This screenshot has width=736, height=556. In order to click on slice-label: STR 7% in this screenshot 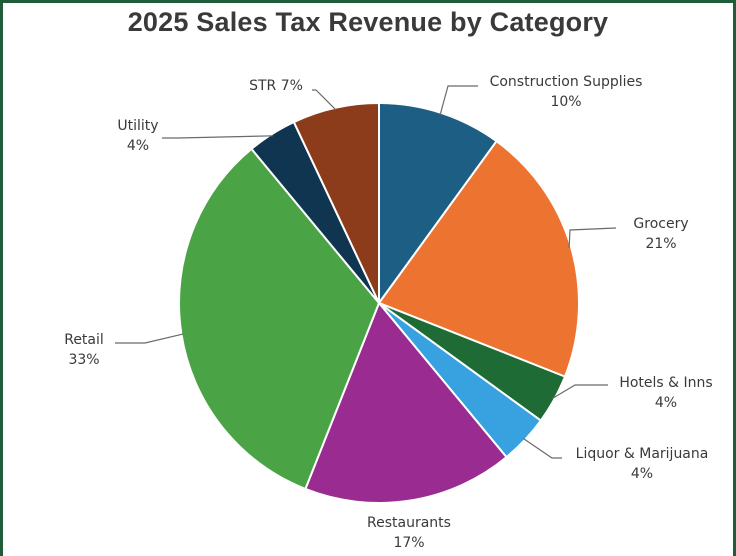, I will do `click(276, 86)`.